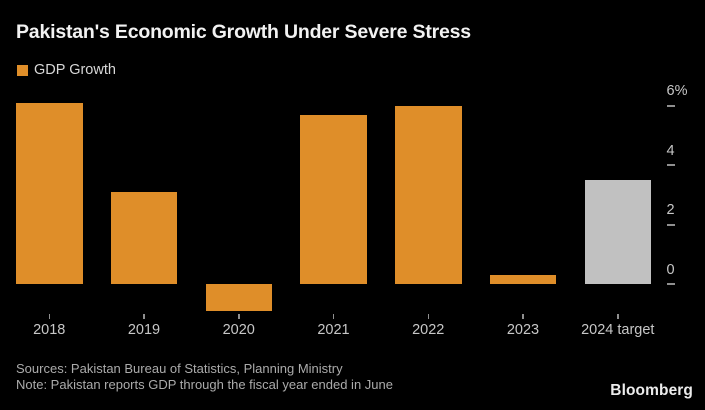  What do you see at coordinates (144, 238) in the screenshot?
I see `bar-2019` at bounding box center [144, 238].